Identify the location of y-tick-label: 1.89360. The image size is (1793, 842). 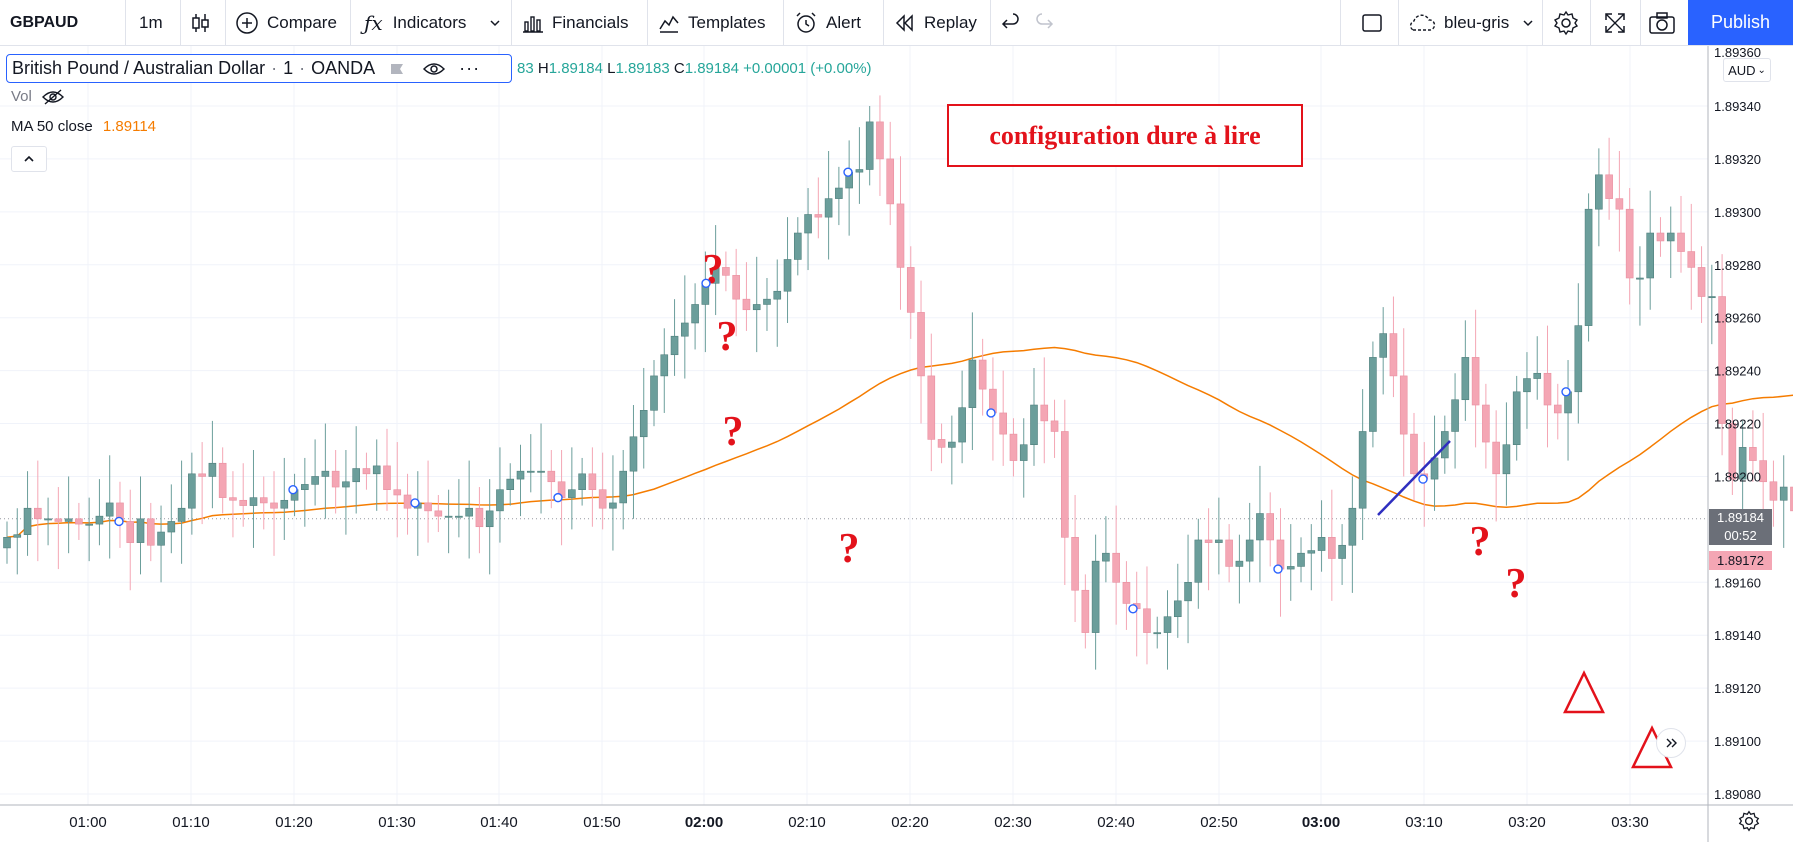
(1737, 53).